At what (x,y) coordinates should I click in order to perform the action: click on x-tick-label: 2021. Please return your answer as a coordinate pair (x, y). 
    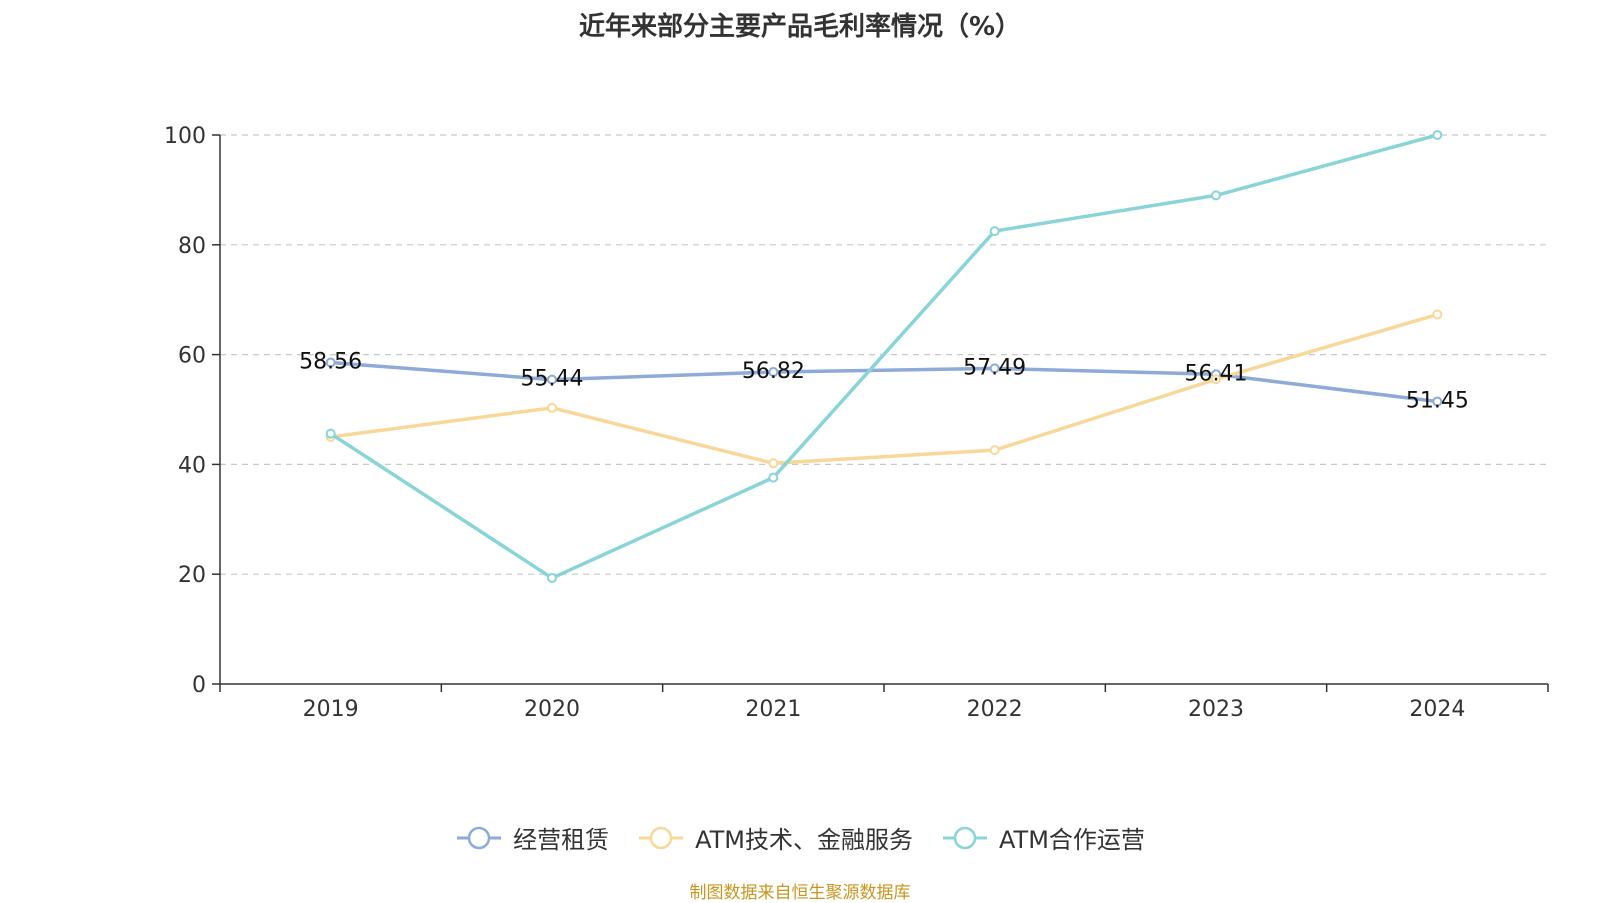
    Looking at the image, I should click on (773, 709).